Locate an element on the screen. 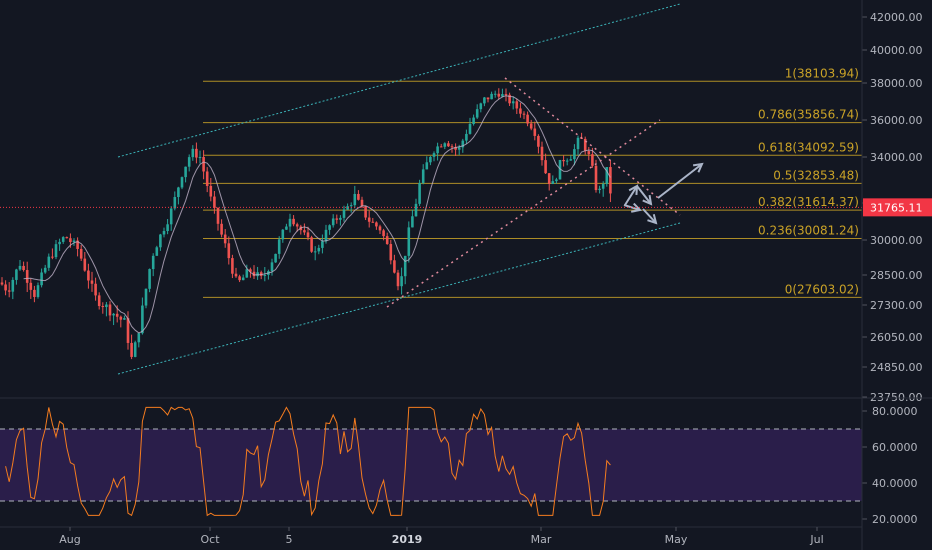 The height and width of the screenshot is (550, 932). rising-dotted-trendline is located at coordinates (523, 213).